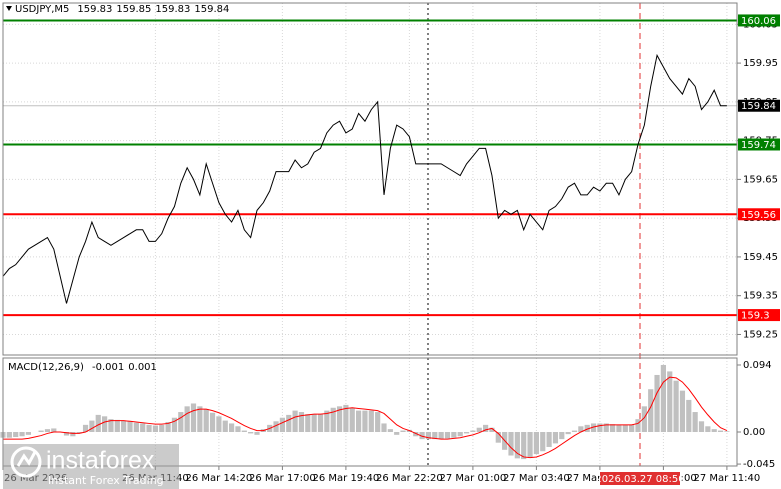 The width and height of the screenshot is (781, 489). I want to click on y-tick-label: -0.045, so click(759, 464).